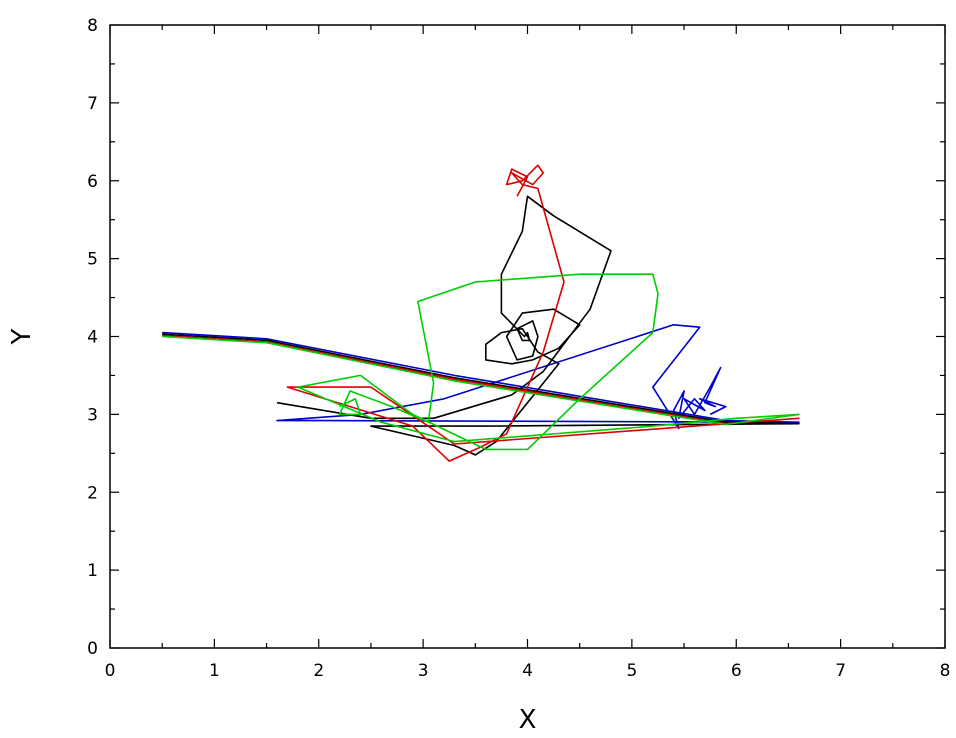 This screenshot has width=956, height=738. I want to click on y-tick-label: 1, so click(92, 571).